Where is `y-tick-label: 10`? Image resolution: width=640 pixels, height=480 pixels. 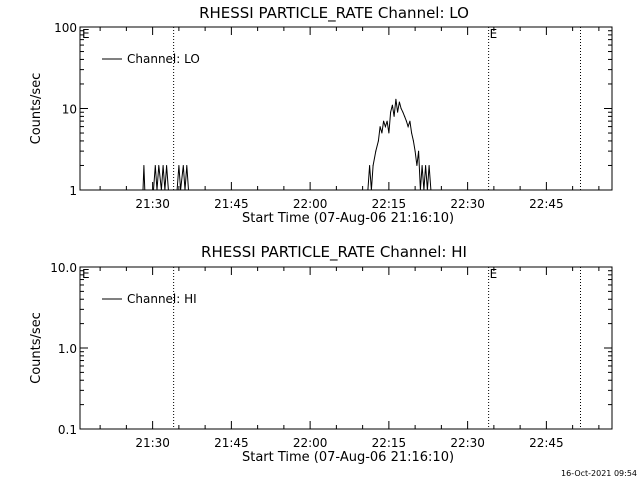
y-tick-label: 10 is located at coordinates (69, 110).